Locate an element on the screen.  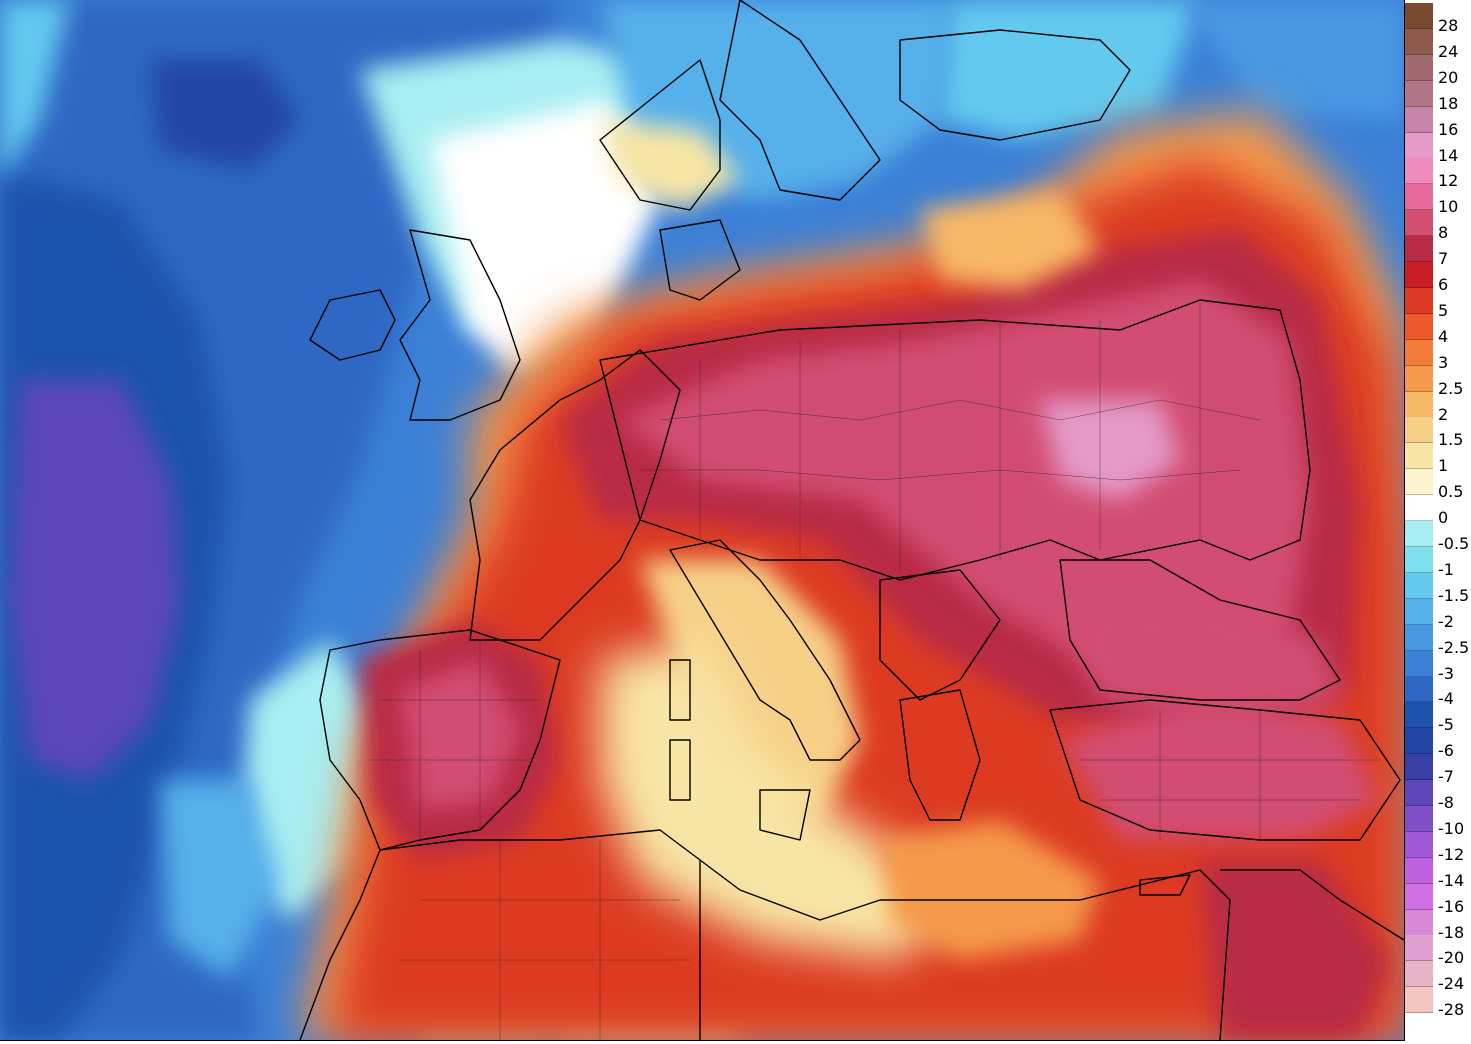
legend-label: -12 is located at coordinates (1451, 854).